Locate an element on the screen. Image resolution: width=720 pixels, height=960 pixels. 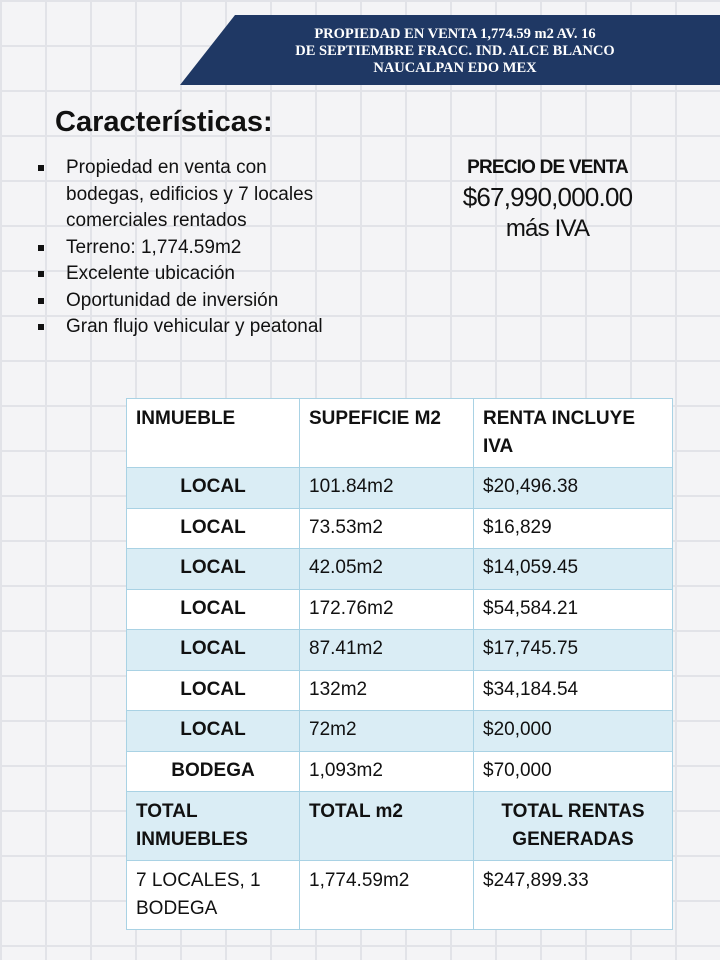
header-banner is located at coordinates (450, 50).